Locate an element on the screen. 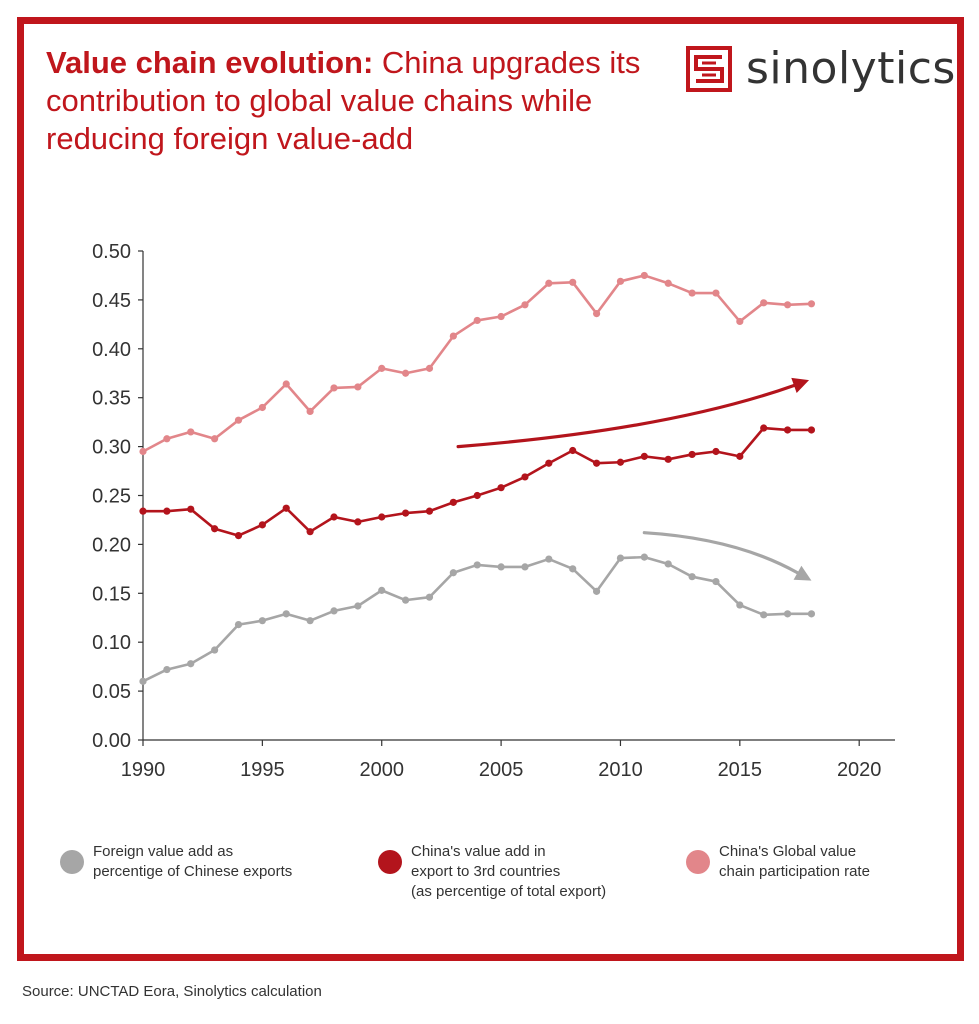 This screenshot has width=979, height=1024. y-tick-label: 0.10 is located at coordinates (111, 643).